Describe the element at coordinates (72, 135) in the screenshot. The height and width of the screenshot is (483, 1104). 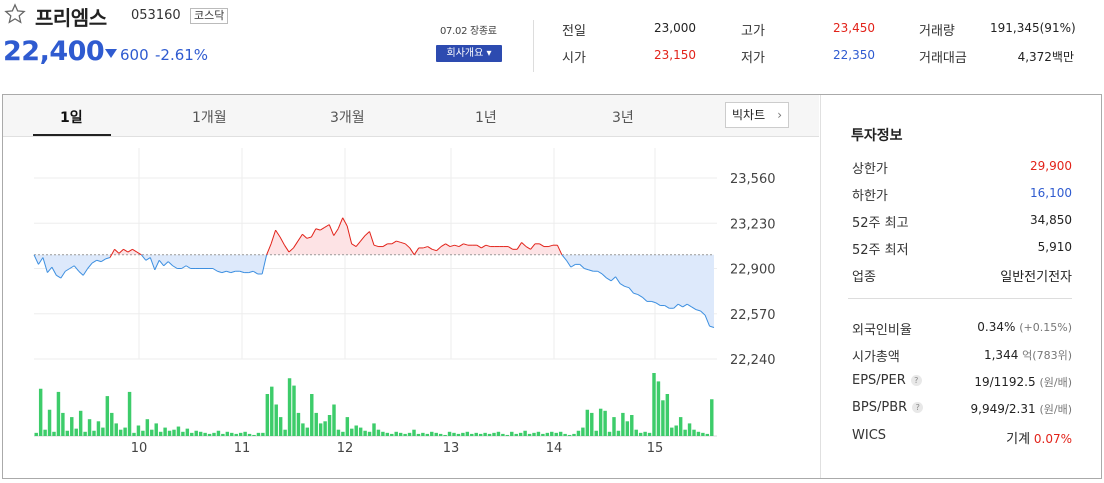
I see `active-tab-indicator` at that location.